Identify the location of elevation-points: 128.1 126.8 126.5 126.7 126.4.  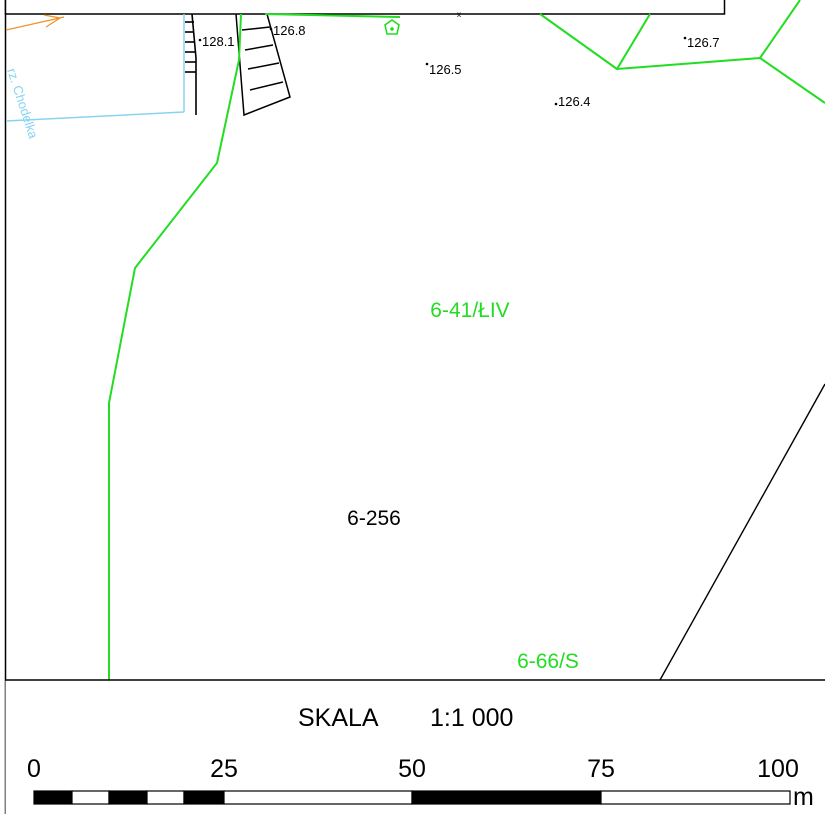
(459, 66).